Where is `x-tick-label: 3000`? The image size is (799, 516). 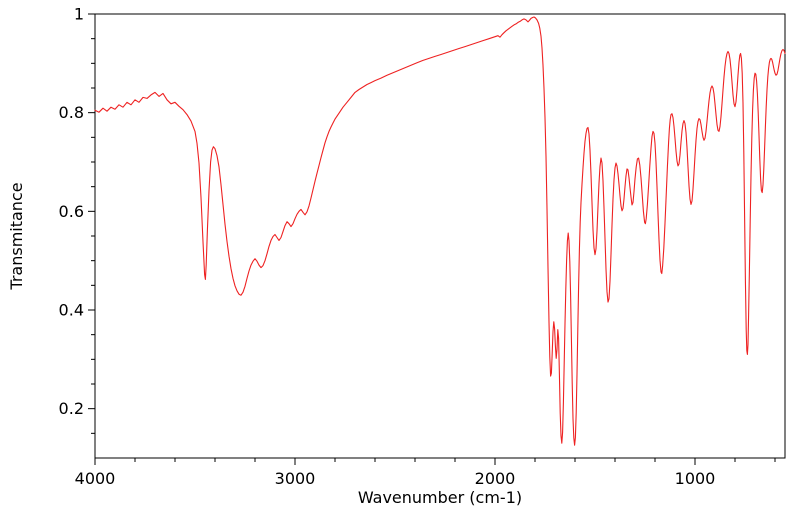
x-tick-label: 3000 is located at coordinates (295, 478).